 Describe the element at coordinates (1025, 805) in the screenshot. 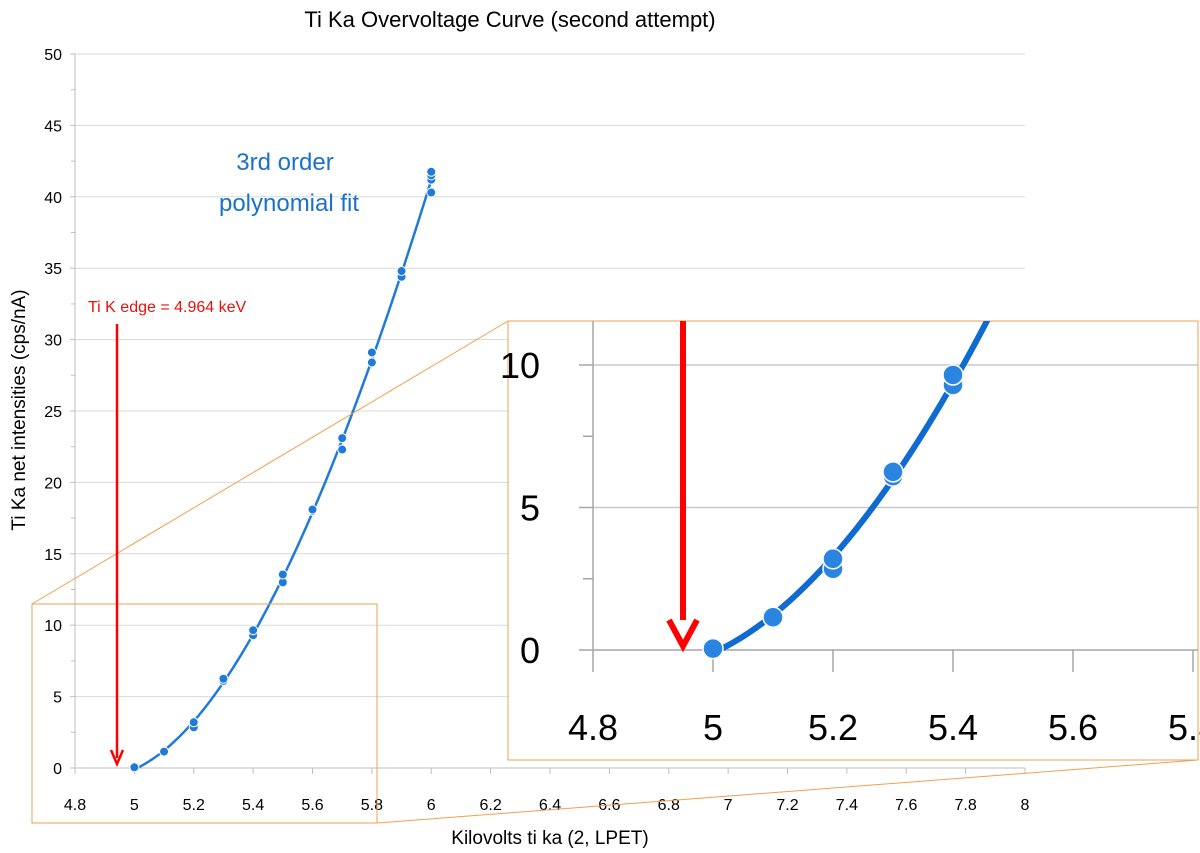

I see `x-tick-label: 8` at that location.